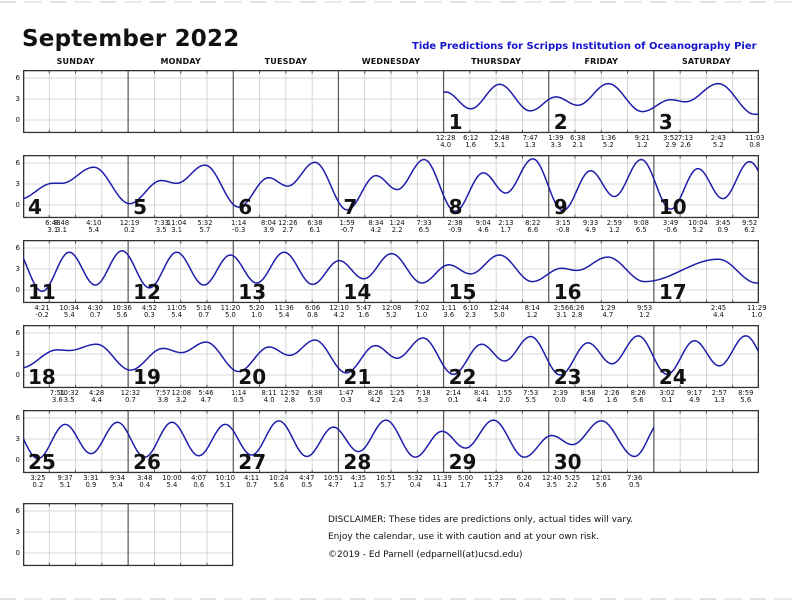 Image resolution: width=800 pixels, height=605 pixels. What do you see at coordinates (400, 2) in the screenshot?
I see `page-edge-artifact-top` at bounding box center [400, 2].